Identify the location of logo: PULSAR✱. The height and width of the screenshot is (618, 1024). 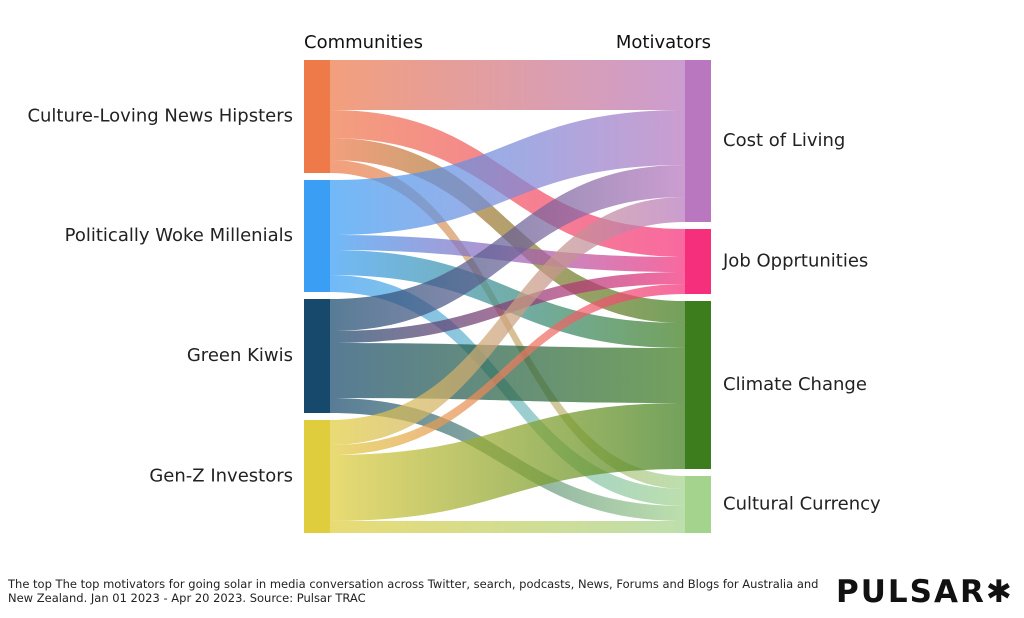
(925, 592).